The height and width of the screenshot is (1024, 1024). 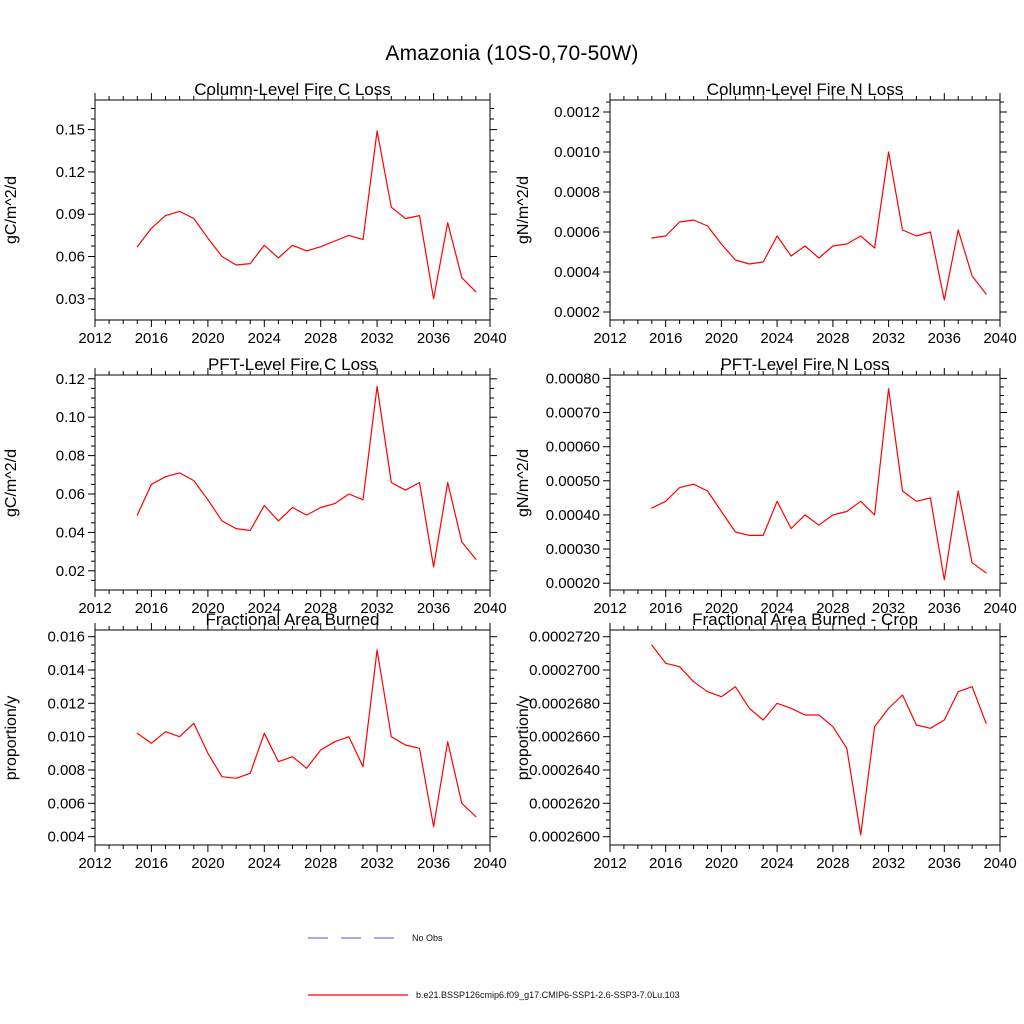 I want to click on svg-text: 0.10, so click(x=70, y=417).